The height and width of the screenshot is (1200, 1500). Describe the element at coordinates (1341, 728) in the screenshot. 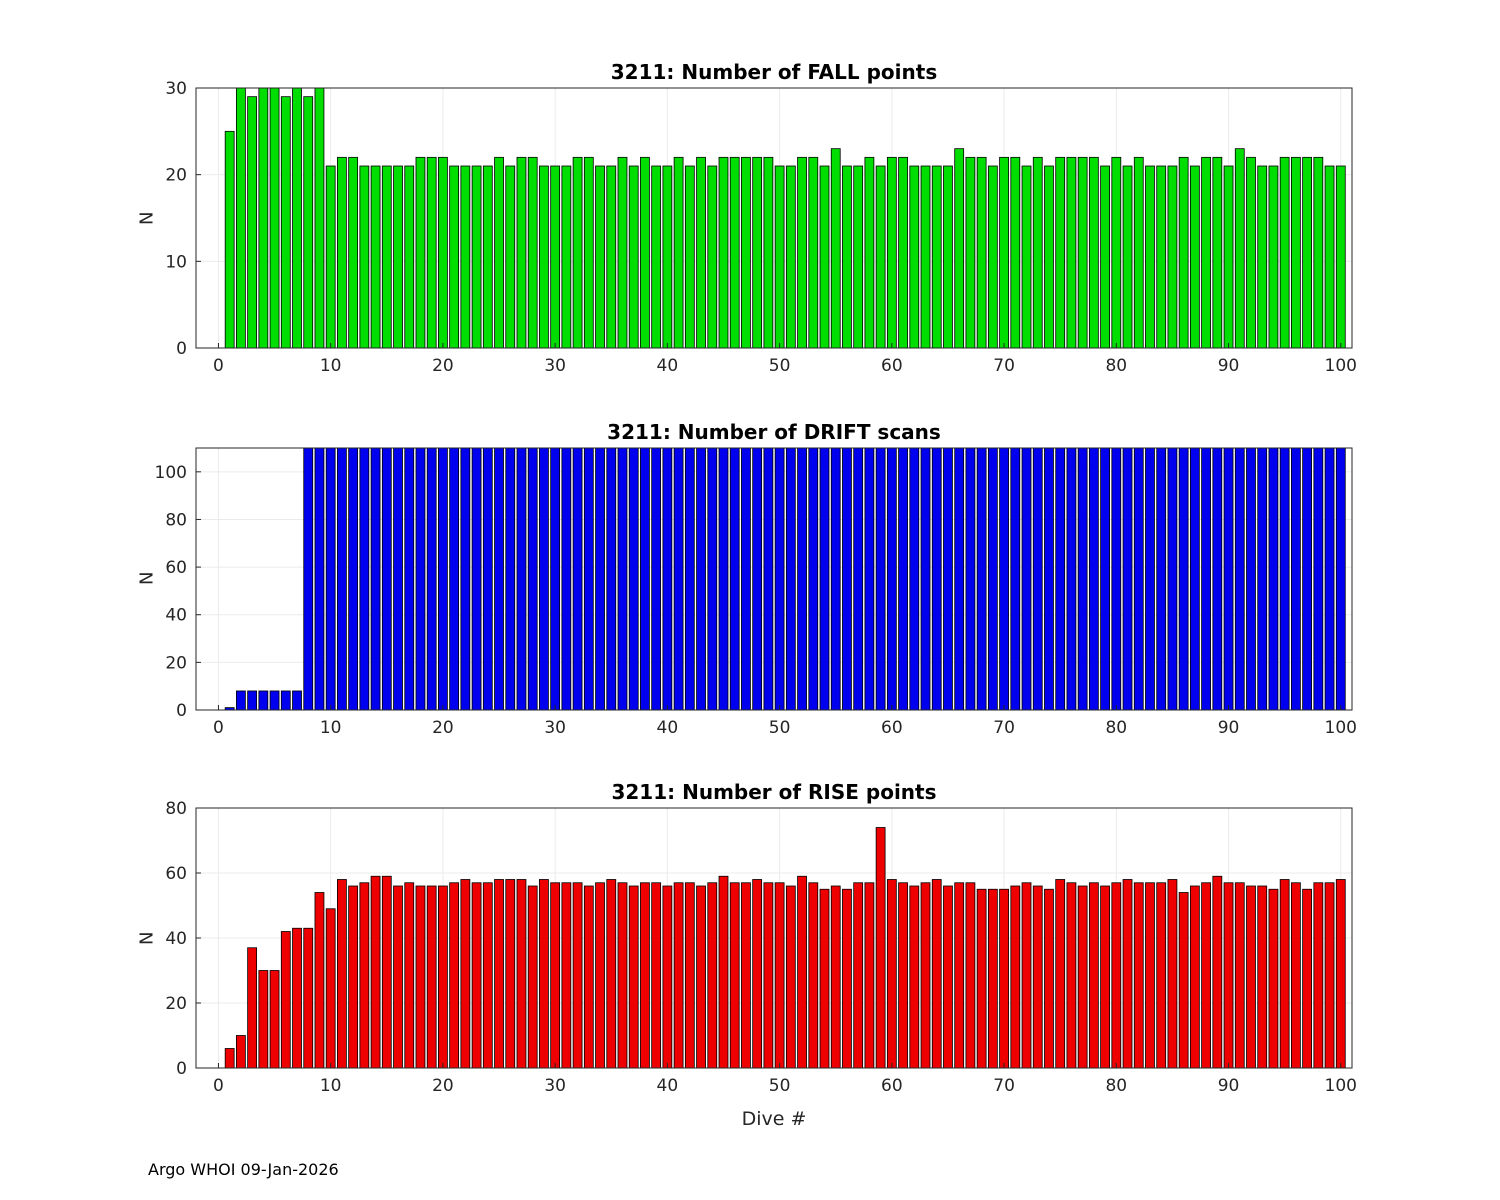

I see `x-tick-label: 100` at that location.